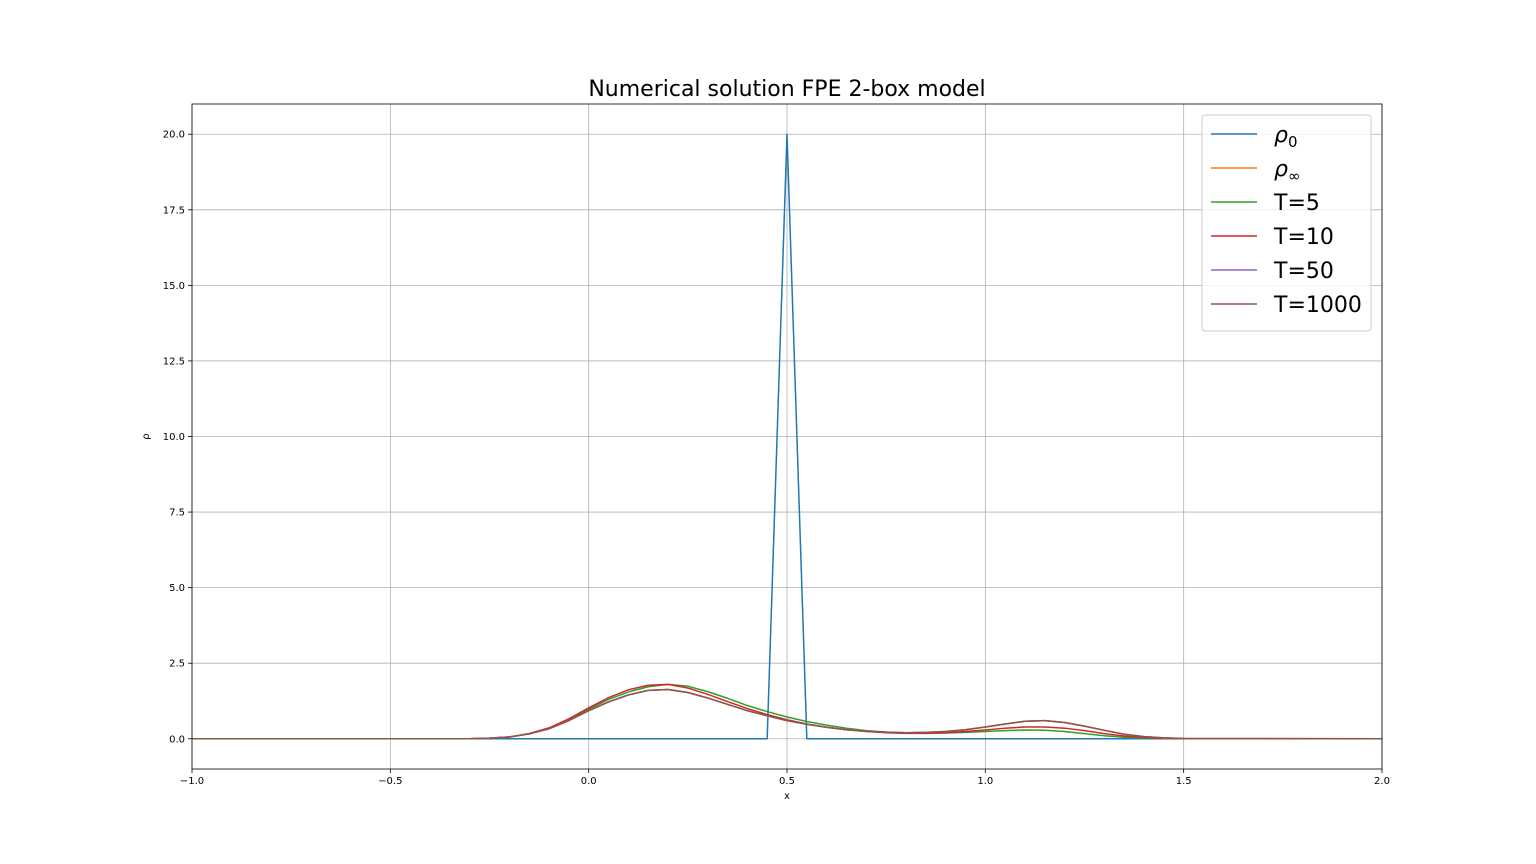  Describe the element at coordinates (177, 664) in the screenshot. I see `y-tick-label: 2.5` at that location.